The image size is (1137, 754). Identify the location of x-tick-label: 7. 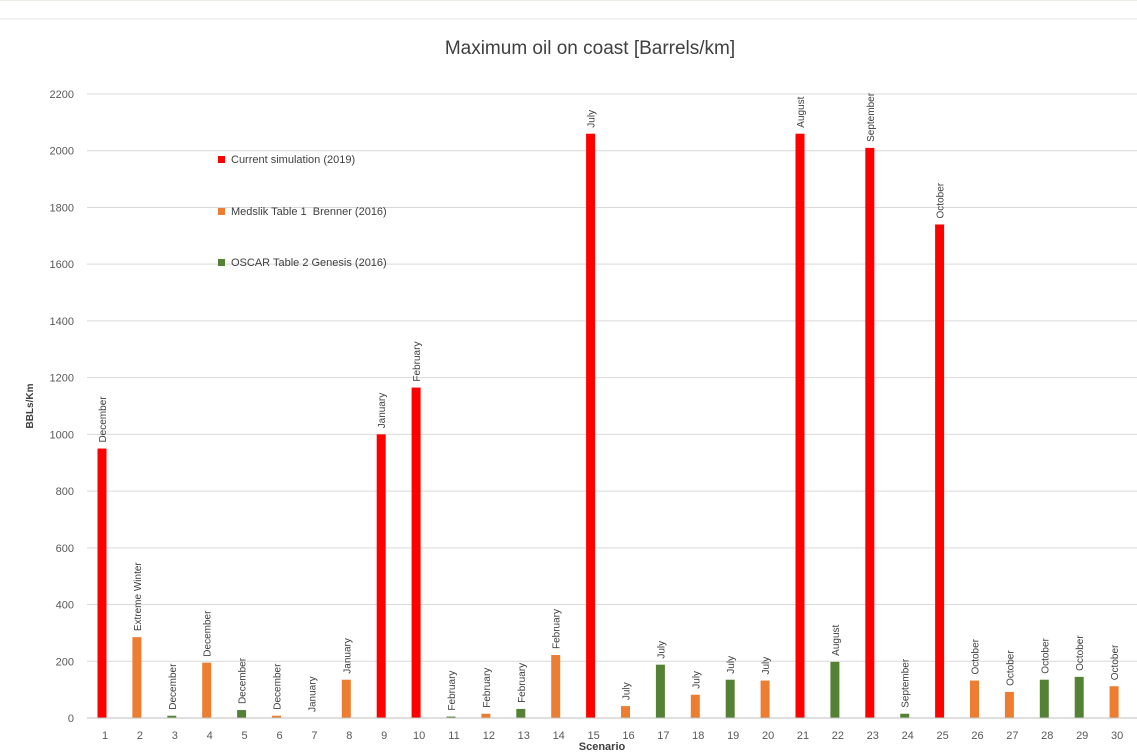
(314, 736).